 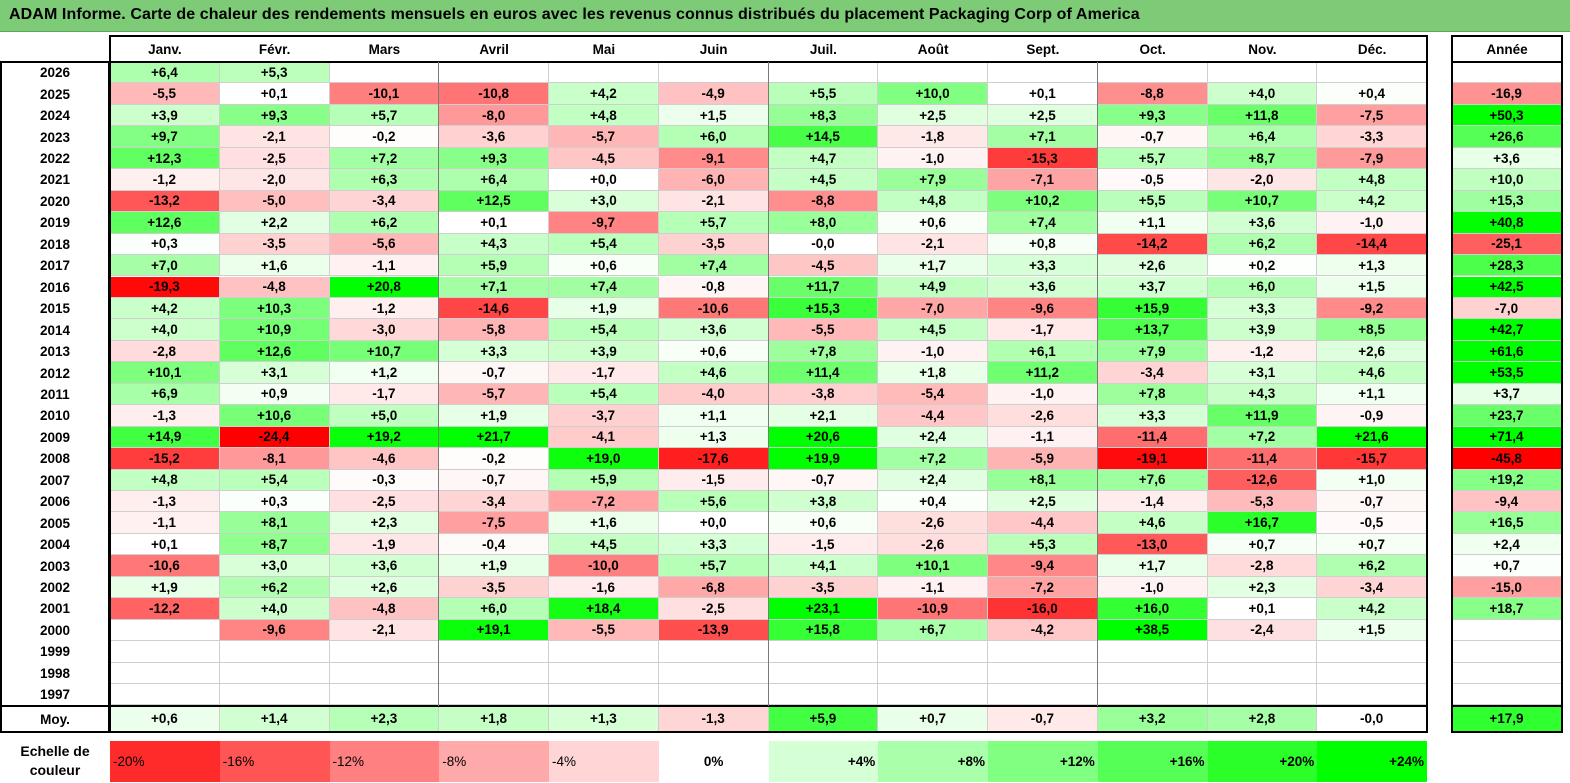 What do you see at coordinates (1043, 480) in the screenshot?
I see `heat-cell: +8,1` at bounding box center [1043, 480].